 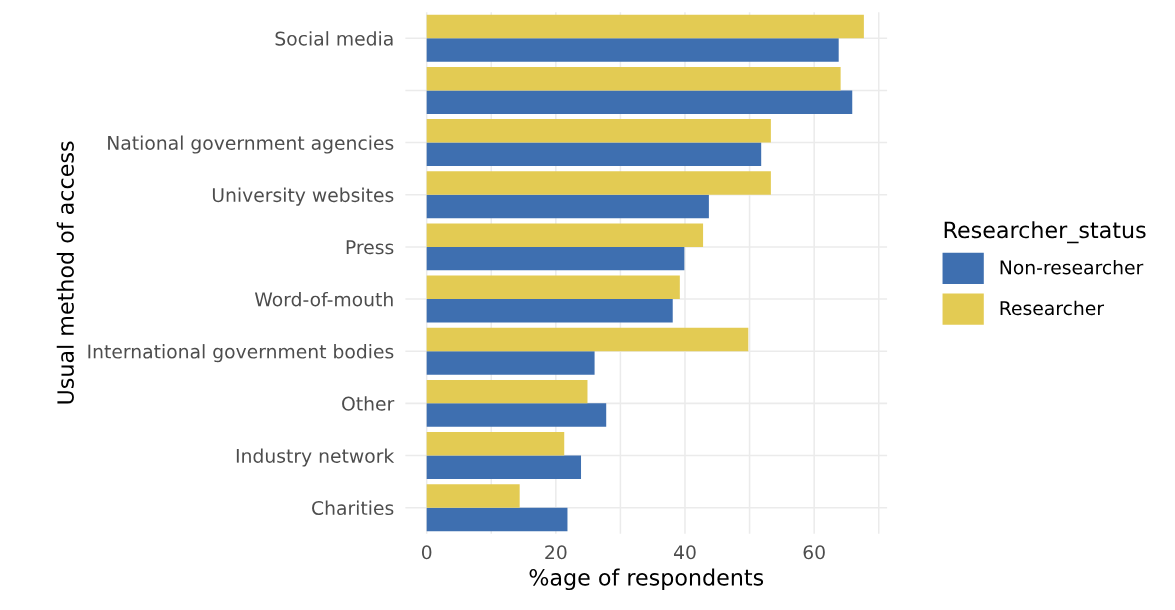 I want to click on y-tick-label: International government bodies, so click(x=241, y=353).